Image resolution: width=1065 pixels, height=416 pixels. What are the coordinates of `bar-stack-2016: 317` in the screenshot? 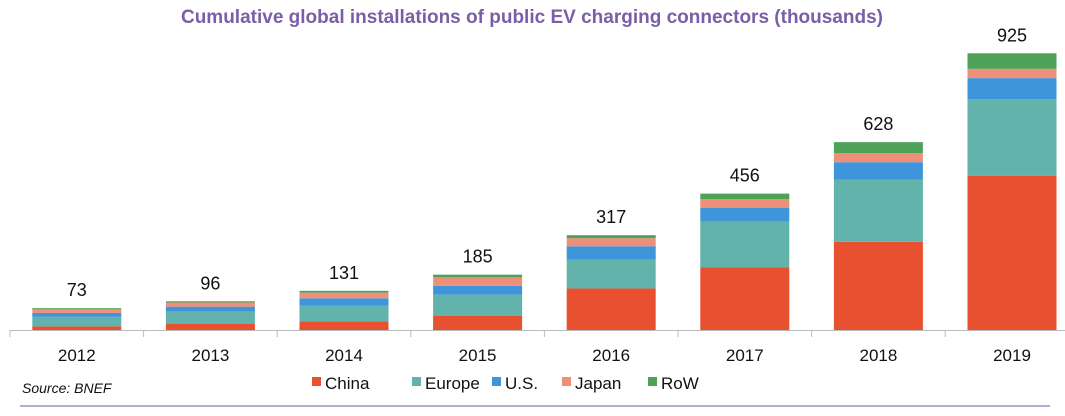 It's located at (611, 268).